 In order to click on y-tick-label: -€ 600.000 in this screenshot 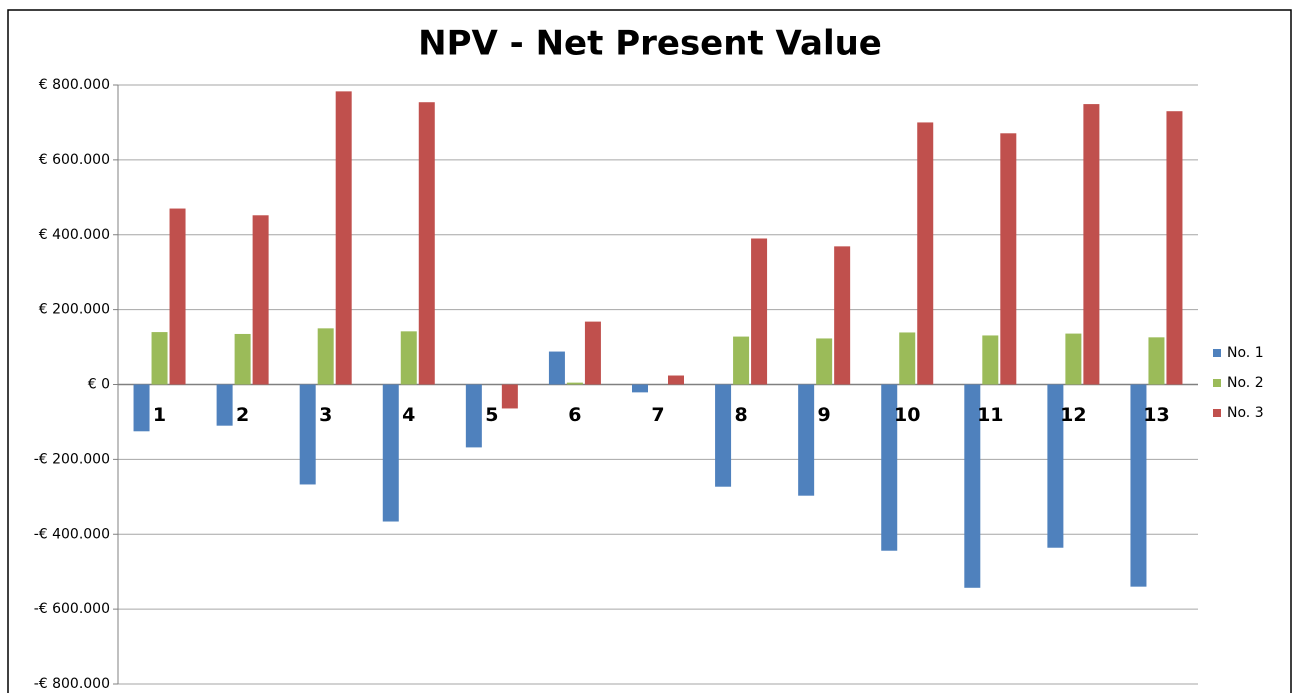, I will do `click(72, 609)`.